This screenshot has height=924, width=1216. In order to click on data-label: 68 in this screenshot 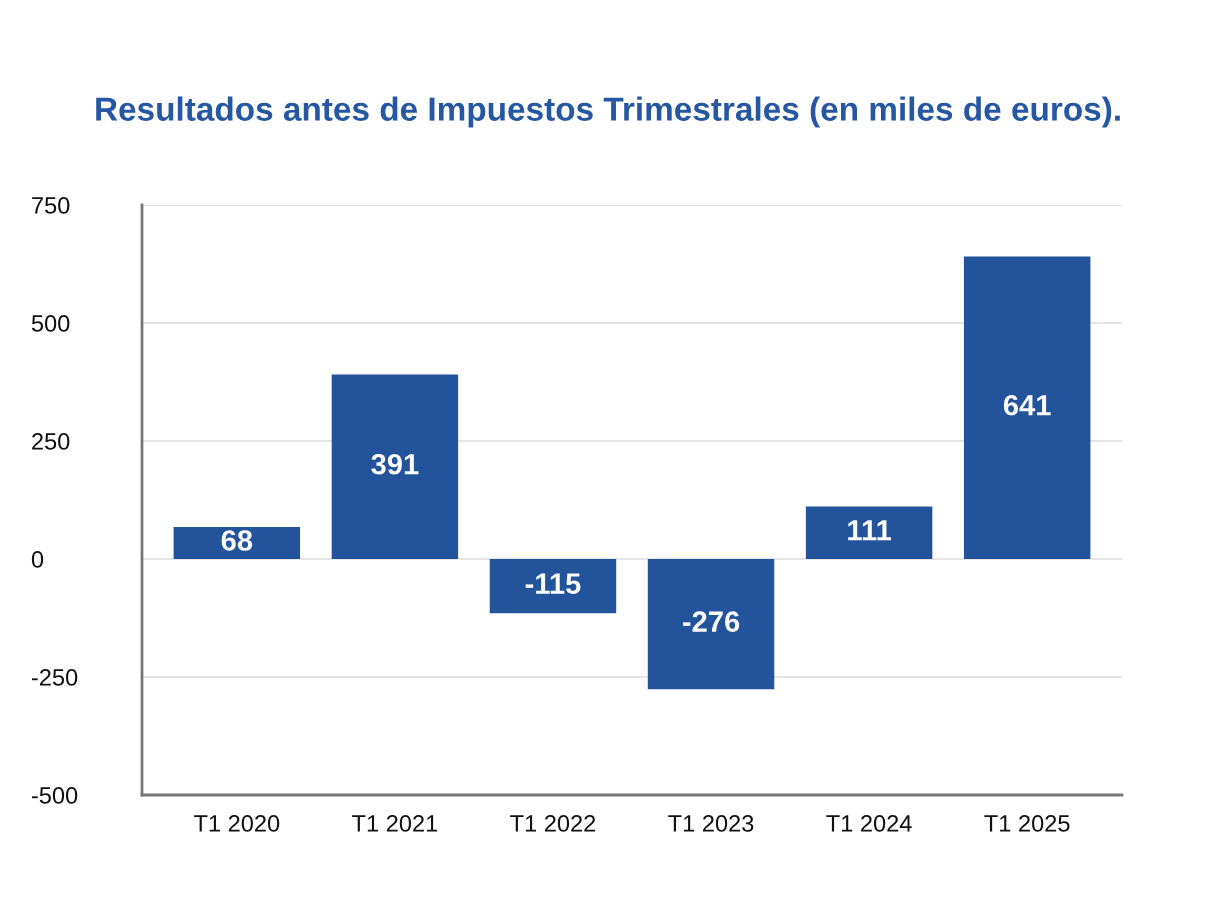, I will do `click(237, 540)`.